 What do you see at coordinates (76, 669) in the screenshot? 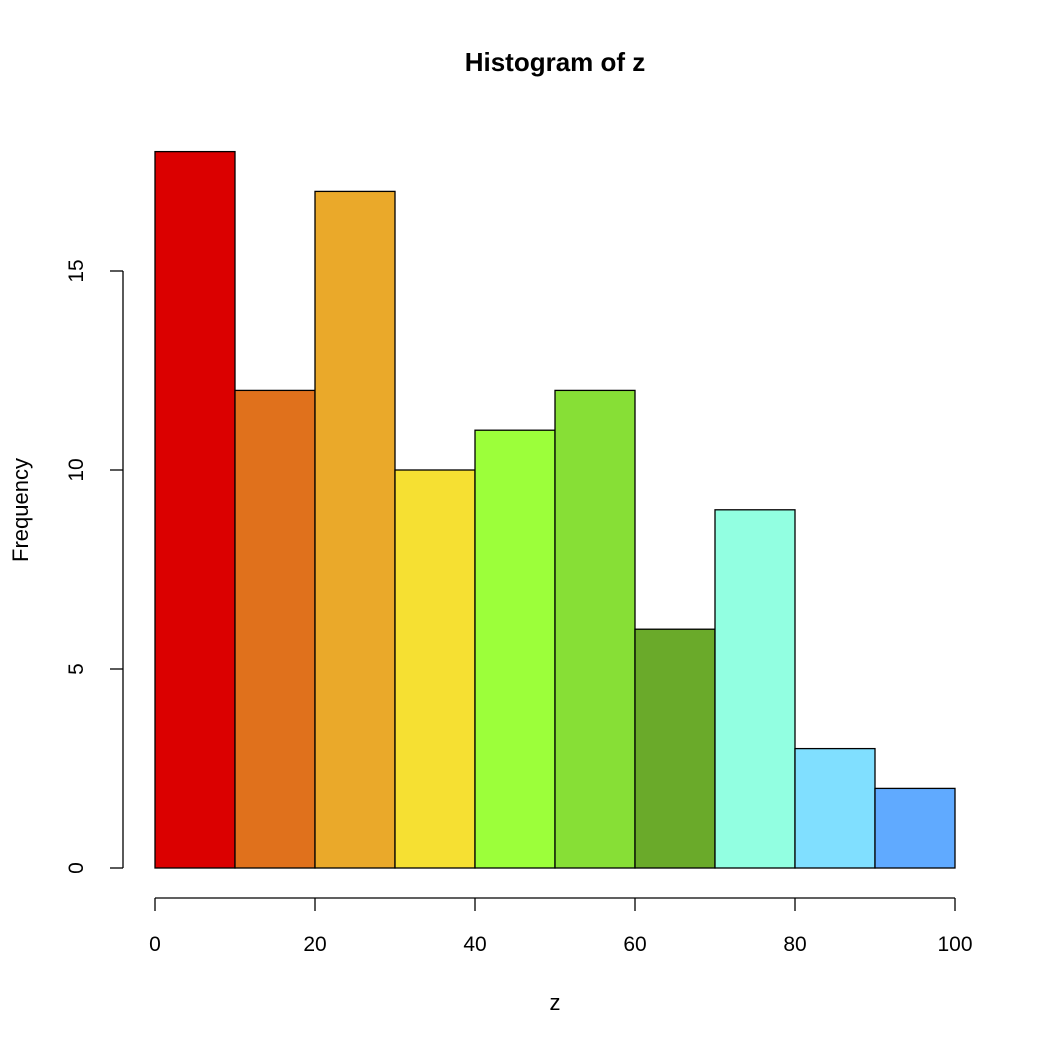
I see `y-tick-label: 5` at bounding box center [76, 669].